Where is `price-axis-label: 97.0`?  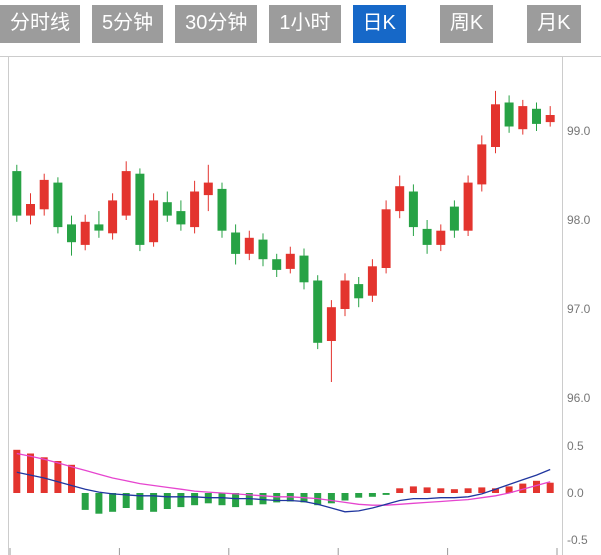 price-axis-label: 97.0 is located at coordinates (579, 309).